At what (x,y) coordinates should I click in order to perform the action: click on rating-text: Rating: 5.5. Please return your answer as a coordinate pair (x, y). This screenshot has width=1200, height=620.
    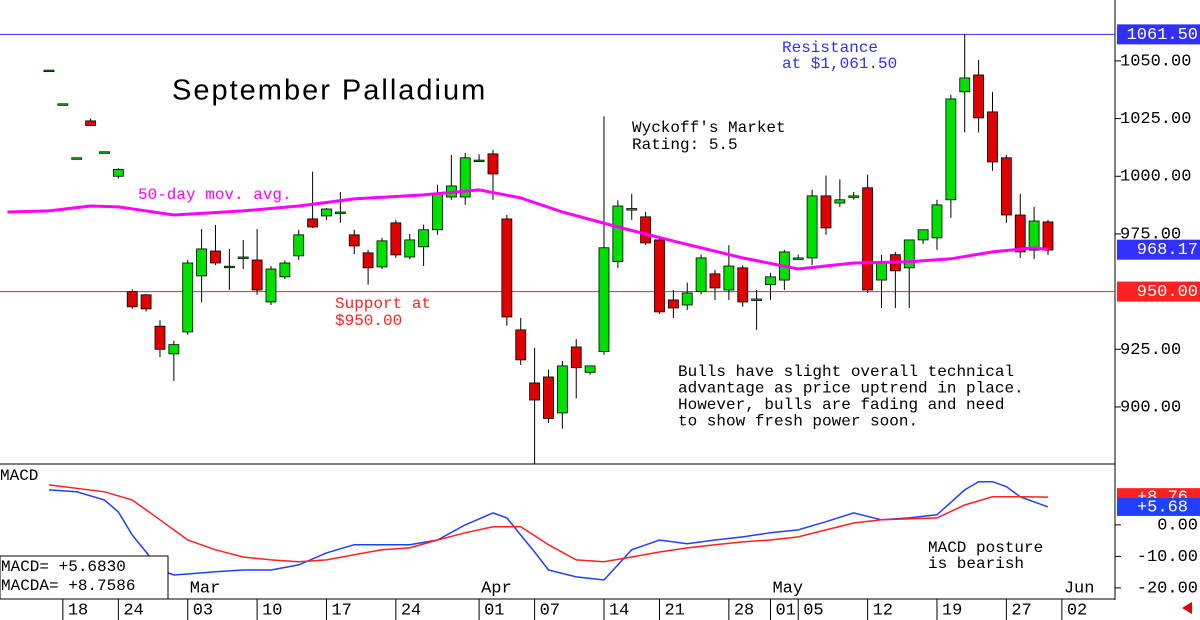
    Looking at the image, I should click on (685, 145).